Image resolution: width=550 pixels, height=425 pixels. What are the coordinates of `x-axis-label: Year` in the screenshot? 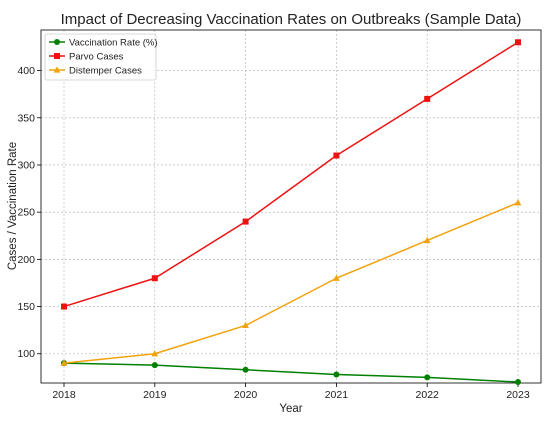 It's located at (290, 409).